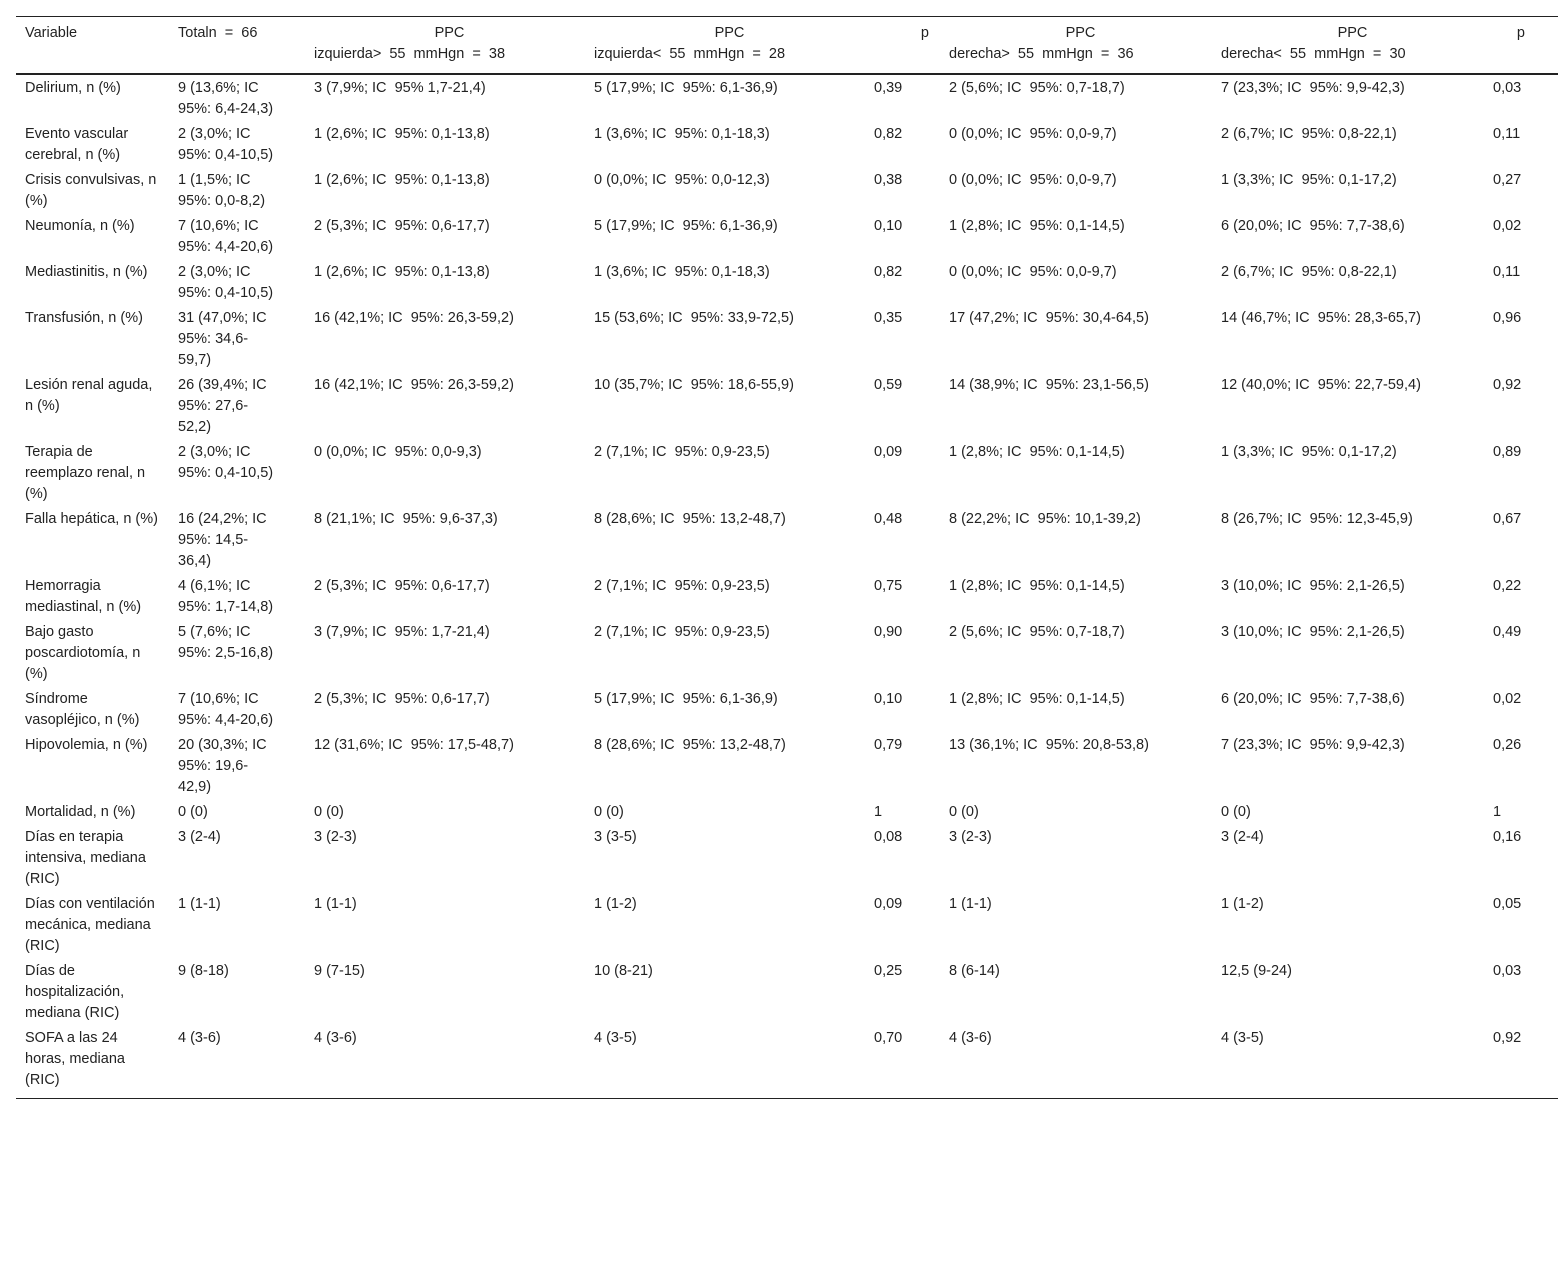  I want to click on cell-p-izq: 0,90, so click(888, 632).